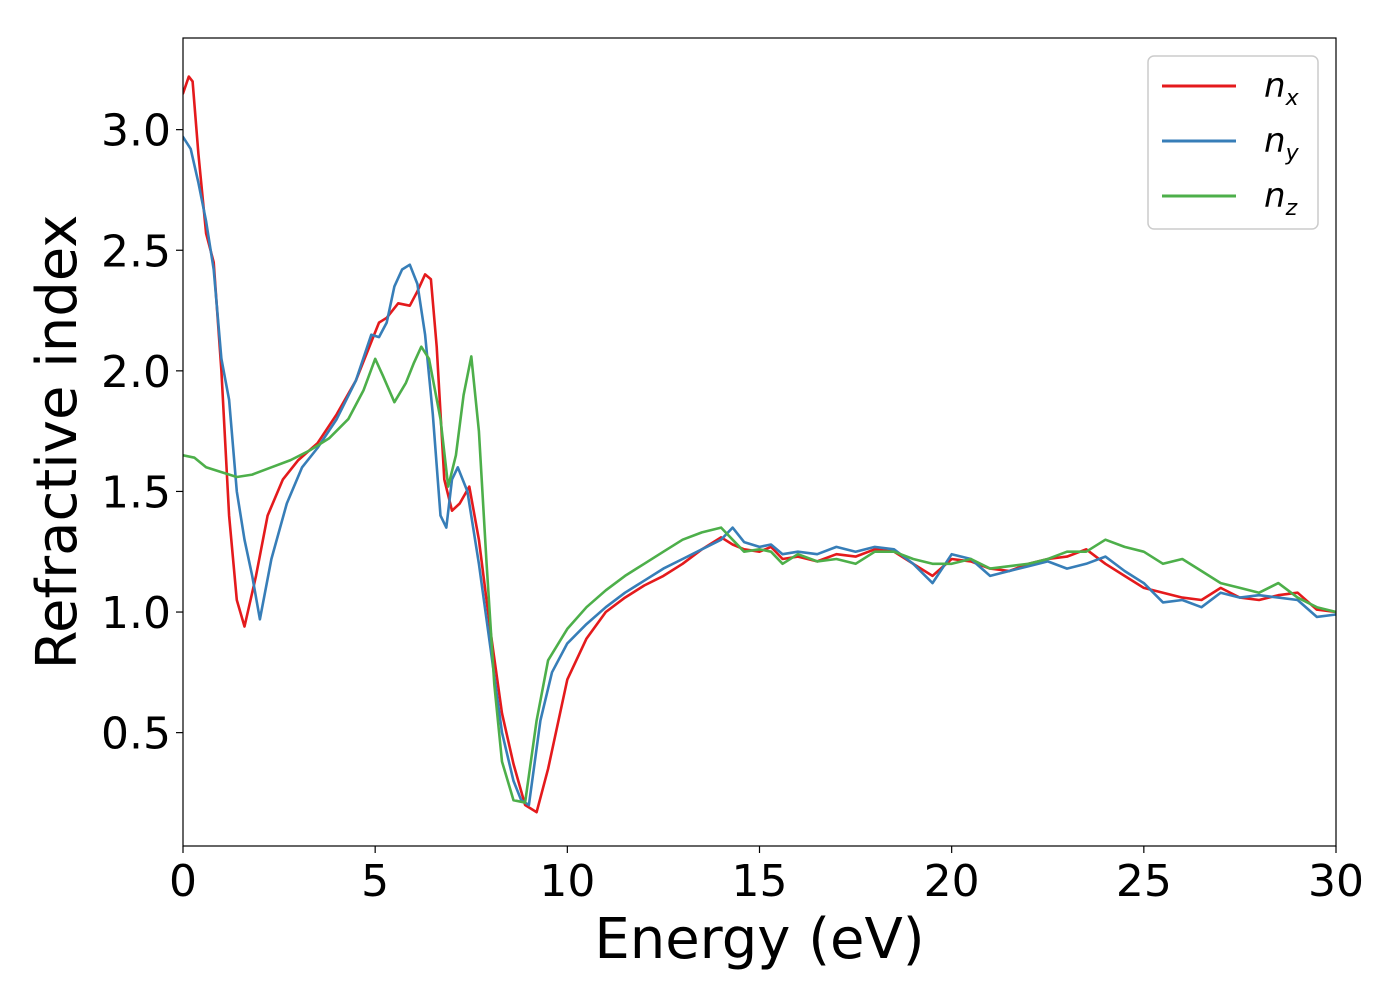 The width and height of the screenshot is (1400, 1000). I want to click on x-tick-label: 5, so click(375, 881).